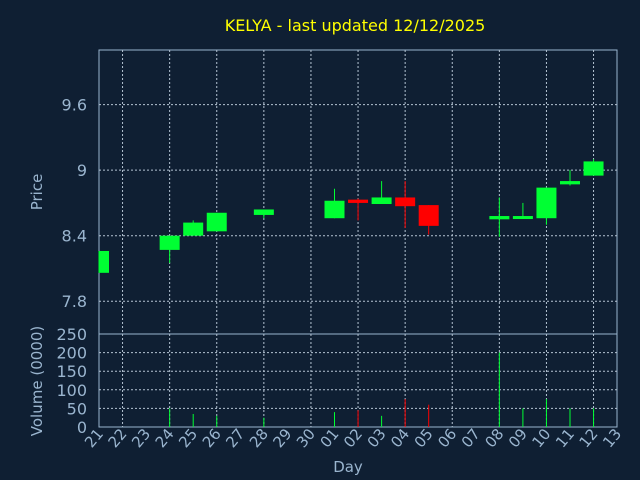  What do you see at coordinates (82, 427) in the screenshot?
I see `volume-y-tick-label: 0` at bounding box center [82, 427].